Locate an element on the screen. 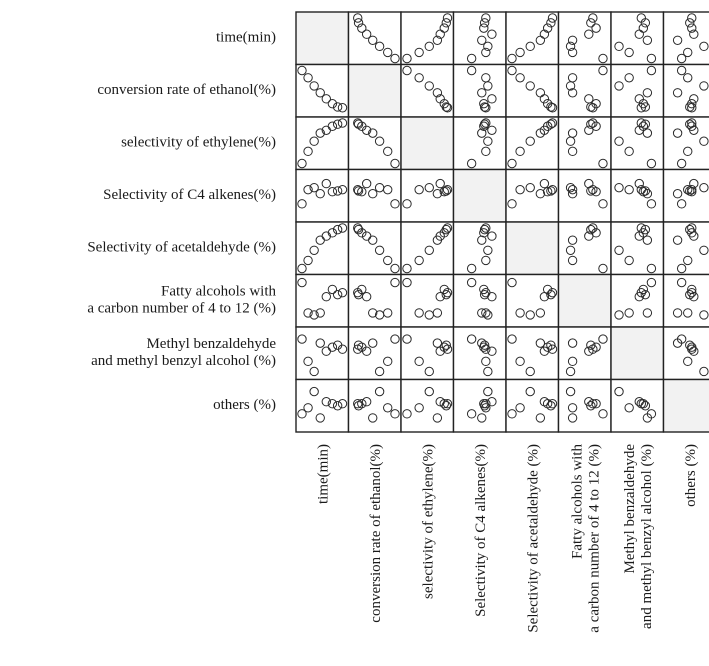 The image size is (709, 666). row-label: time(min) is located at coordinates (246, 38).